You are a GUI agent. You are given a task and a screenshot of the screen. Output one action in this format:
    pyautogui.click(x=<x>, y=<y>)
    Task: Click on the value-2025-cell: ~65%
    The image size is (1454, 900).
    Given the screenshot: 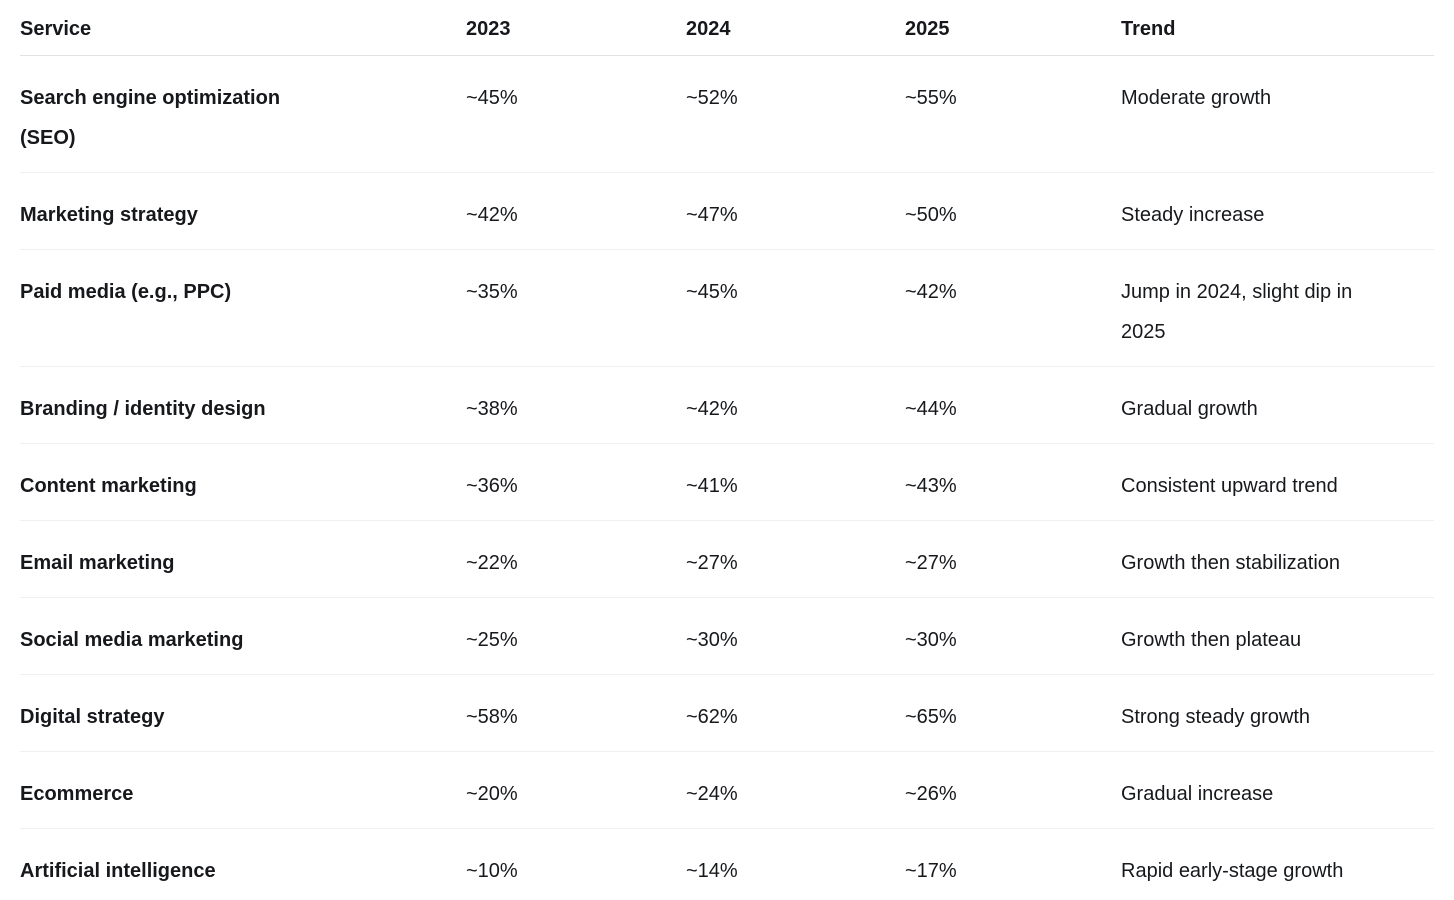 What is the action you would take?
    pyautogui.click(x=1013, y=713)
    